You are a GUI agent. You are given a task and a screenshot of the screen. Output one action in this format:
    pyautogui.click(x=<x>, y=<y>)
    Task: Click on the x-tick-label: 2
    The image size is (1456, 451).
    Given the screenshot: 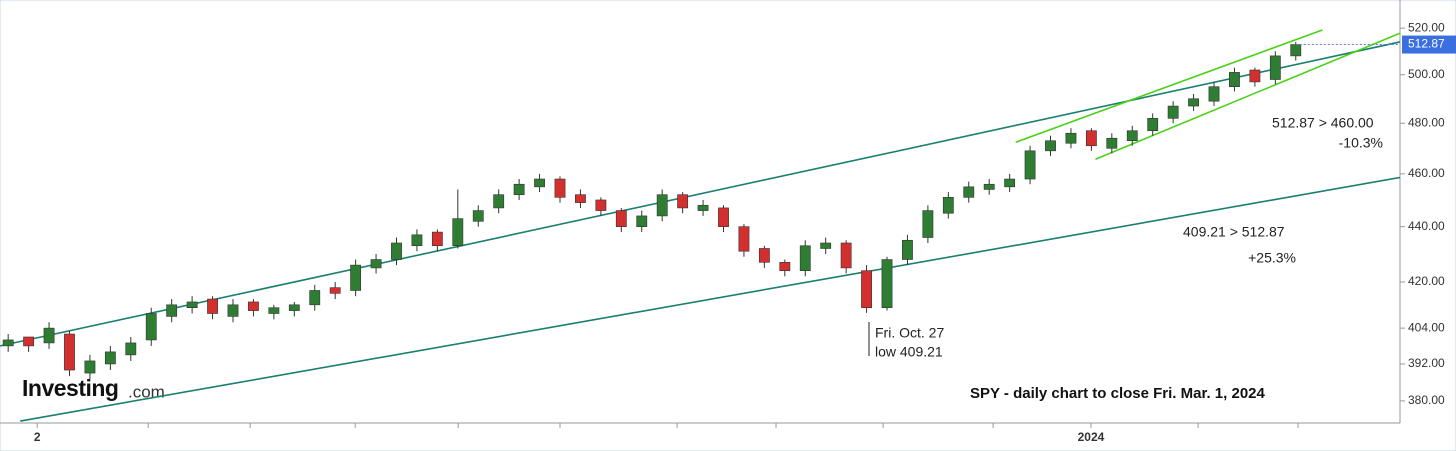 What is the action you would take?
    pyautogui.click(x=37, y=437)
    